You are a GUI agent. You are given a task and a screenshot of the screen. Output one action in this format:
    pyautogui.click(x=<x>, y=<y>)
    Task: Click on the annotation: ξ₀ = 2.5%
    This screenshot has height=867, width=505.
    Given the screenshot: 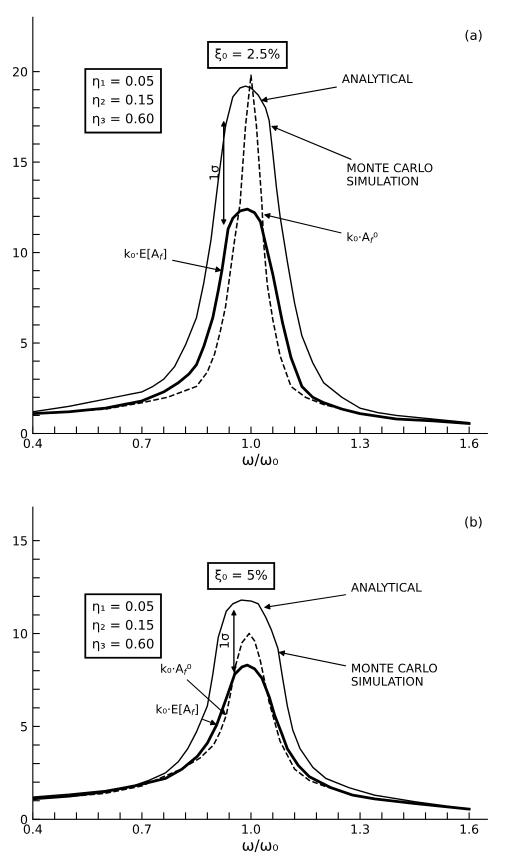 What is the action you would take?
    pyautogui.click(x=247, y=55)
    